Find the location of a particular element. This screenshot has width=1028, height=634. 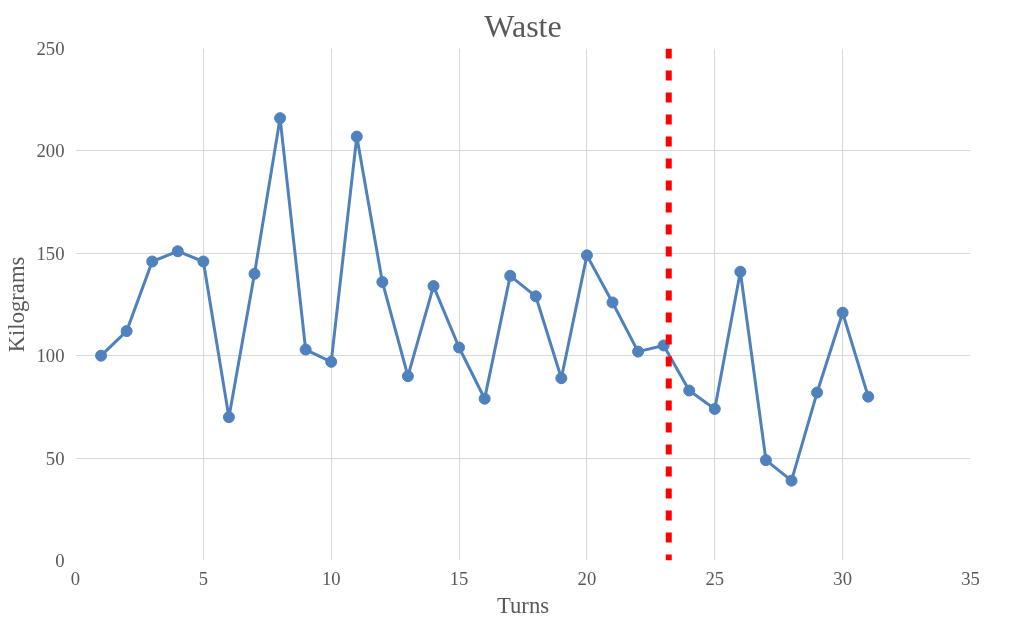

y-axis-title: Kilograms is located at coordinates (16, 304).